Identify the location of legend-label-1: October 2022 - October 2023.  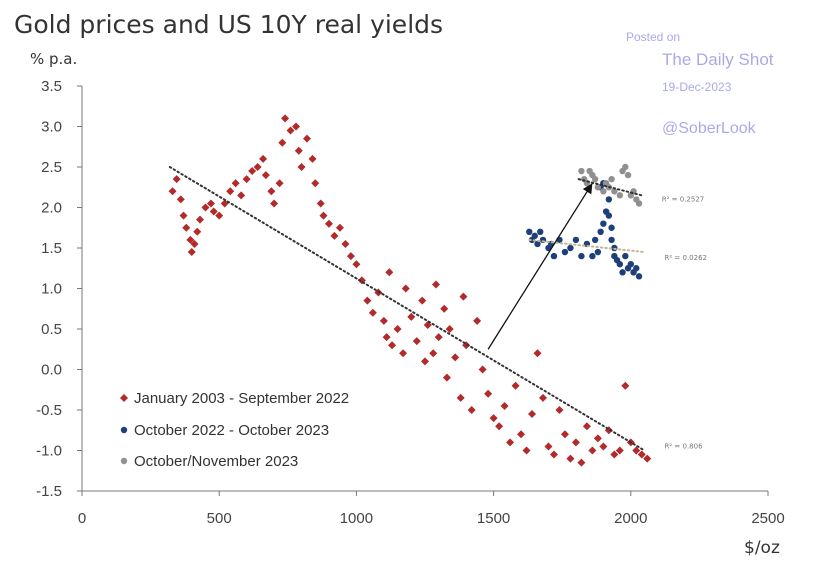
(231, 430).